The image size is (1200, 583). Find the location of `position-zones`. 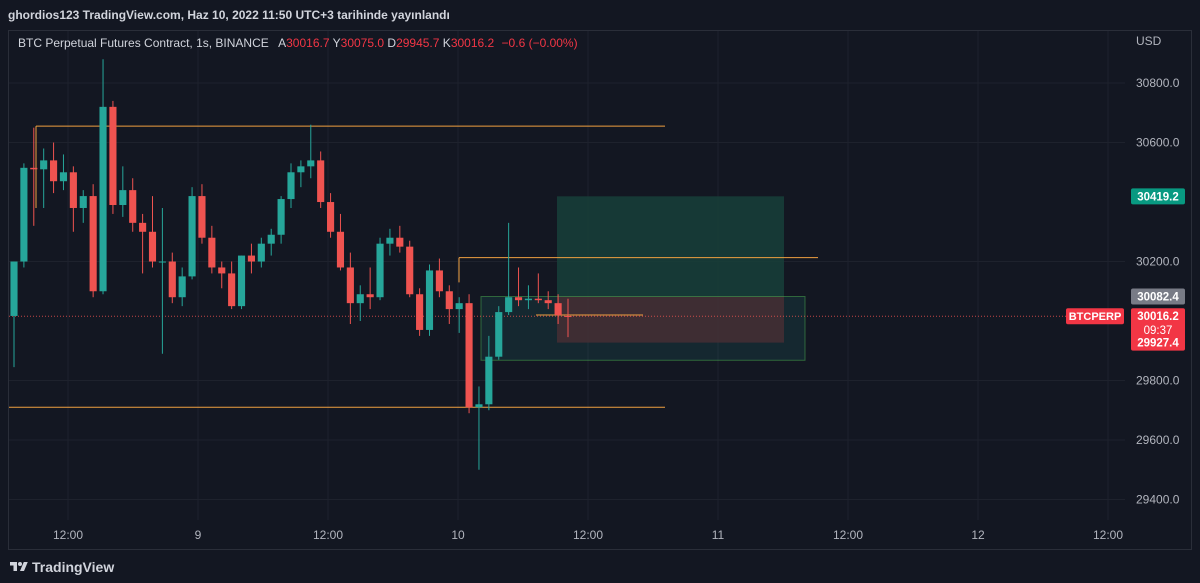

position-zones is located at coordinates (643, 278).